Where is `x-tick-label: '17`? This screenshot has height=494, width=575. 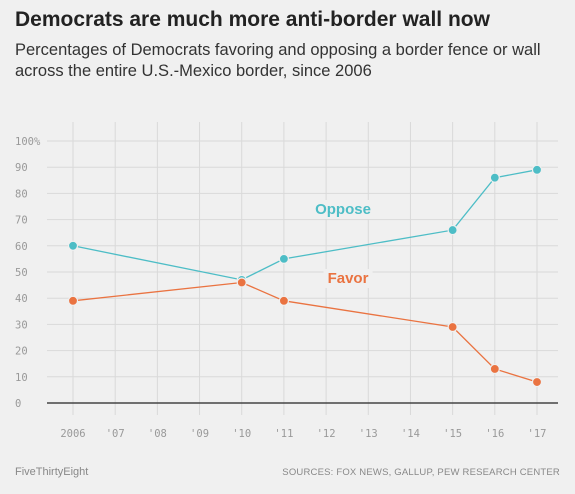
x-tick-label: '17 is located at coordinates (537, 434).